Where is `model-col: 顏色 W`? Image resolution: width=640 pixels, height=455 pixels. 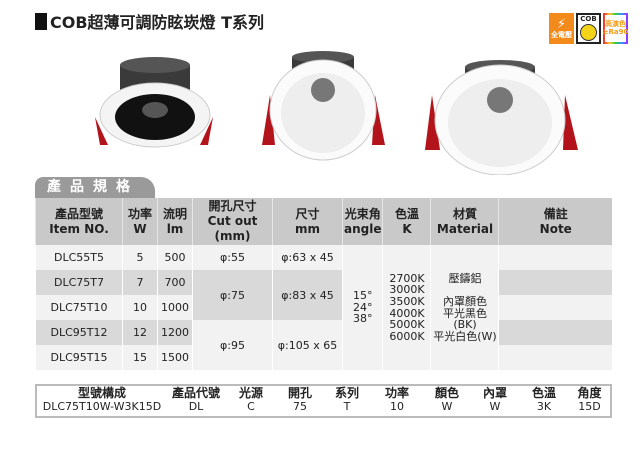
model-col: 顏色 W is located at coordinates (446, 399).